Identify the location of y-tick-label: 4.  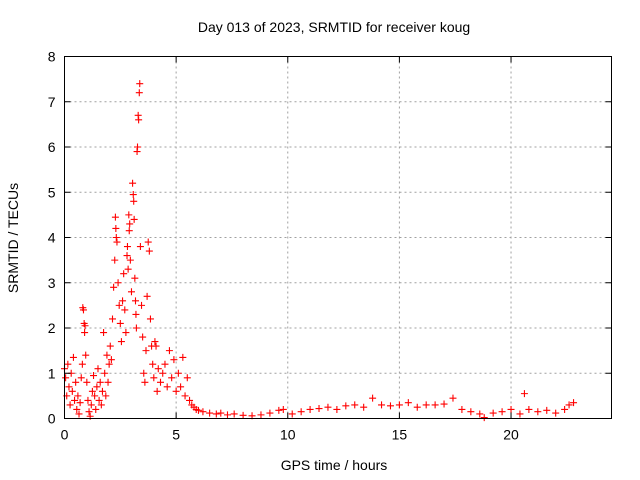
(52, 238).